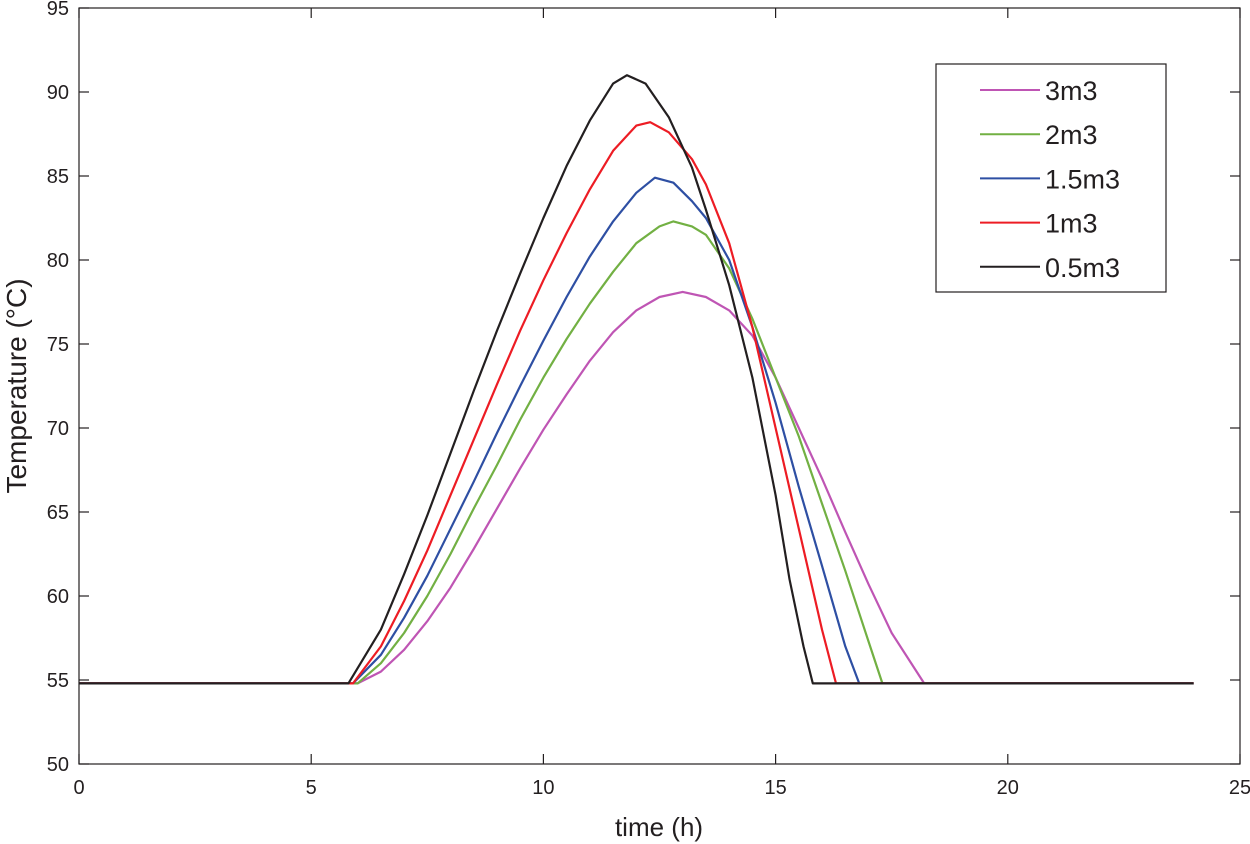  I want to click on legend-label: 2m3, so click(1071, 135).